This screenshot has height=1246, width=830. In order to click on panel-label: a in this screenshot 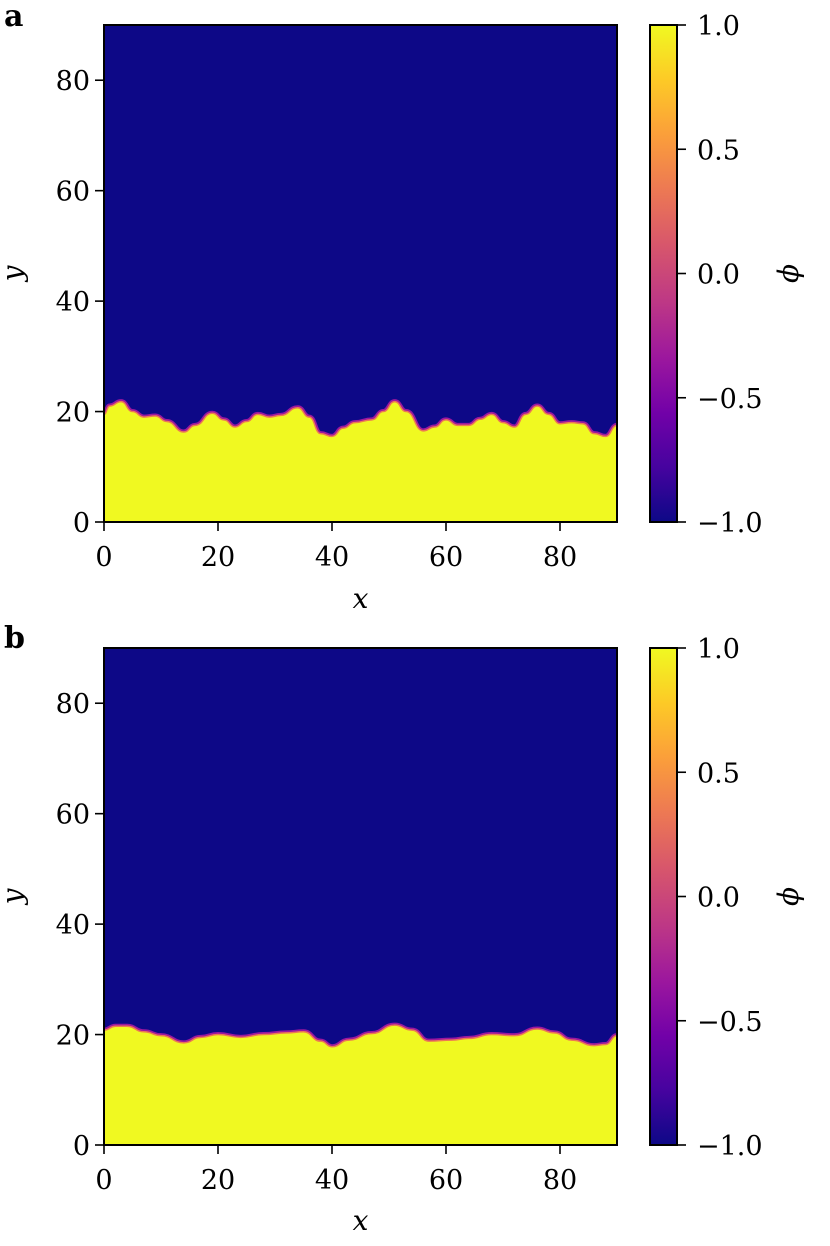, I will do `click(13, 17)`.